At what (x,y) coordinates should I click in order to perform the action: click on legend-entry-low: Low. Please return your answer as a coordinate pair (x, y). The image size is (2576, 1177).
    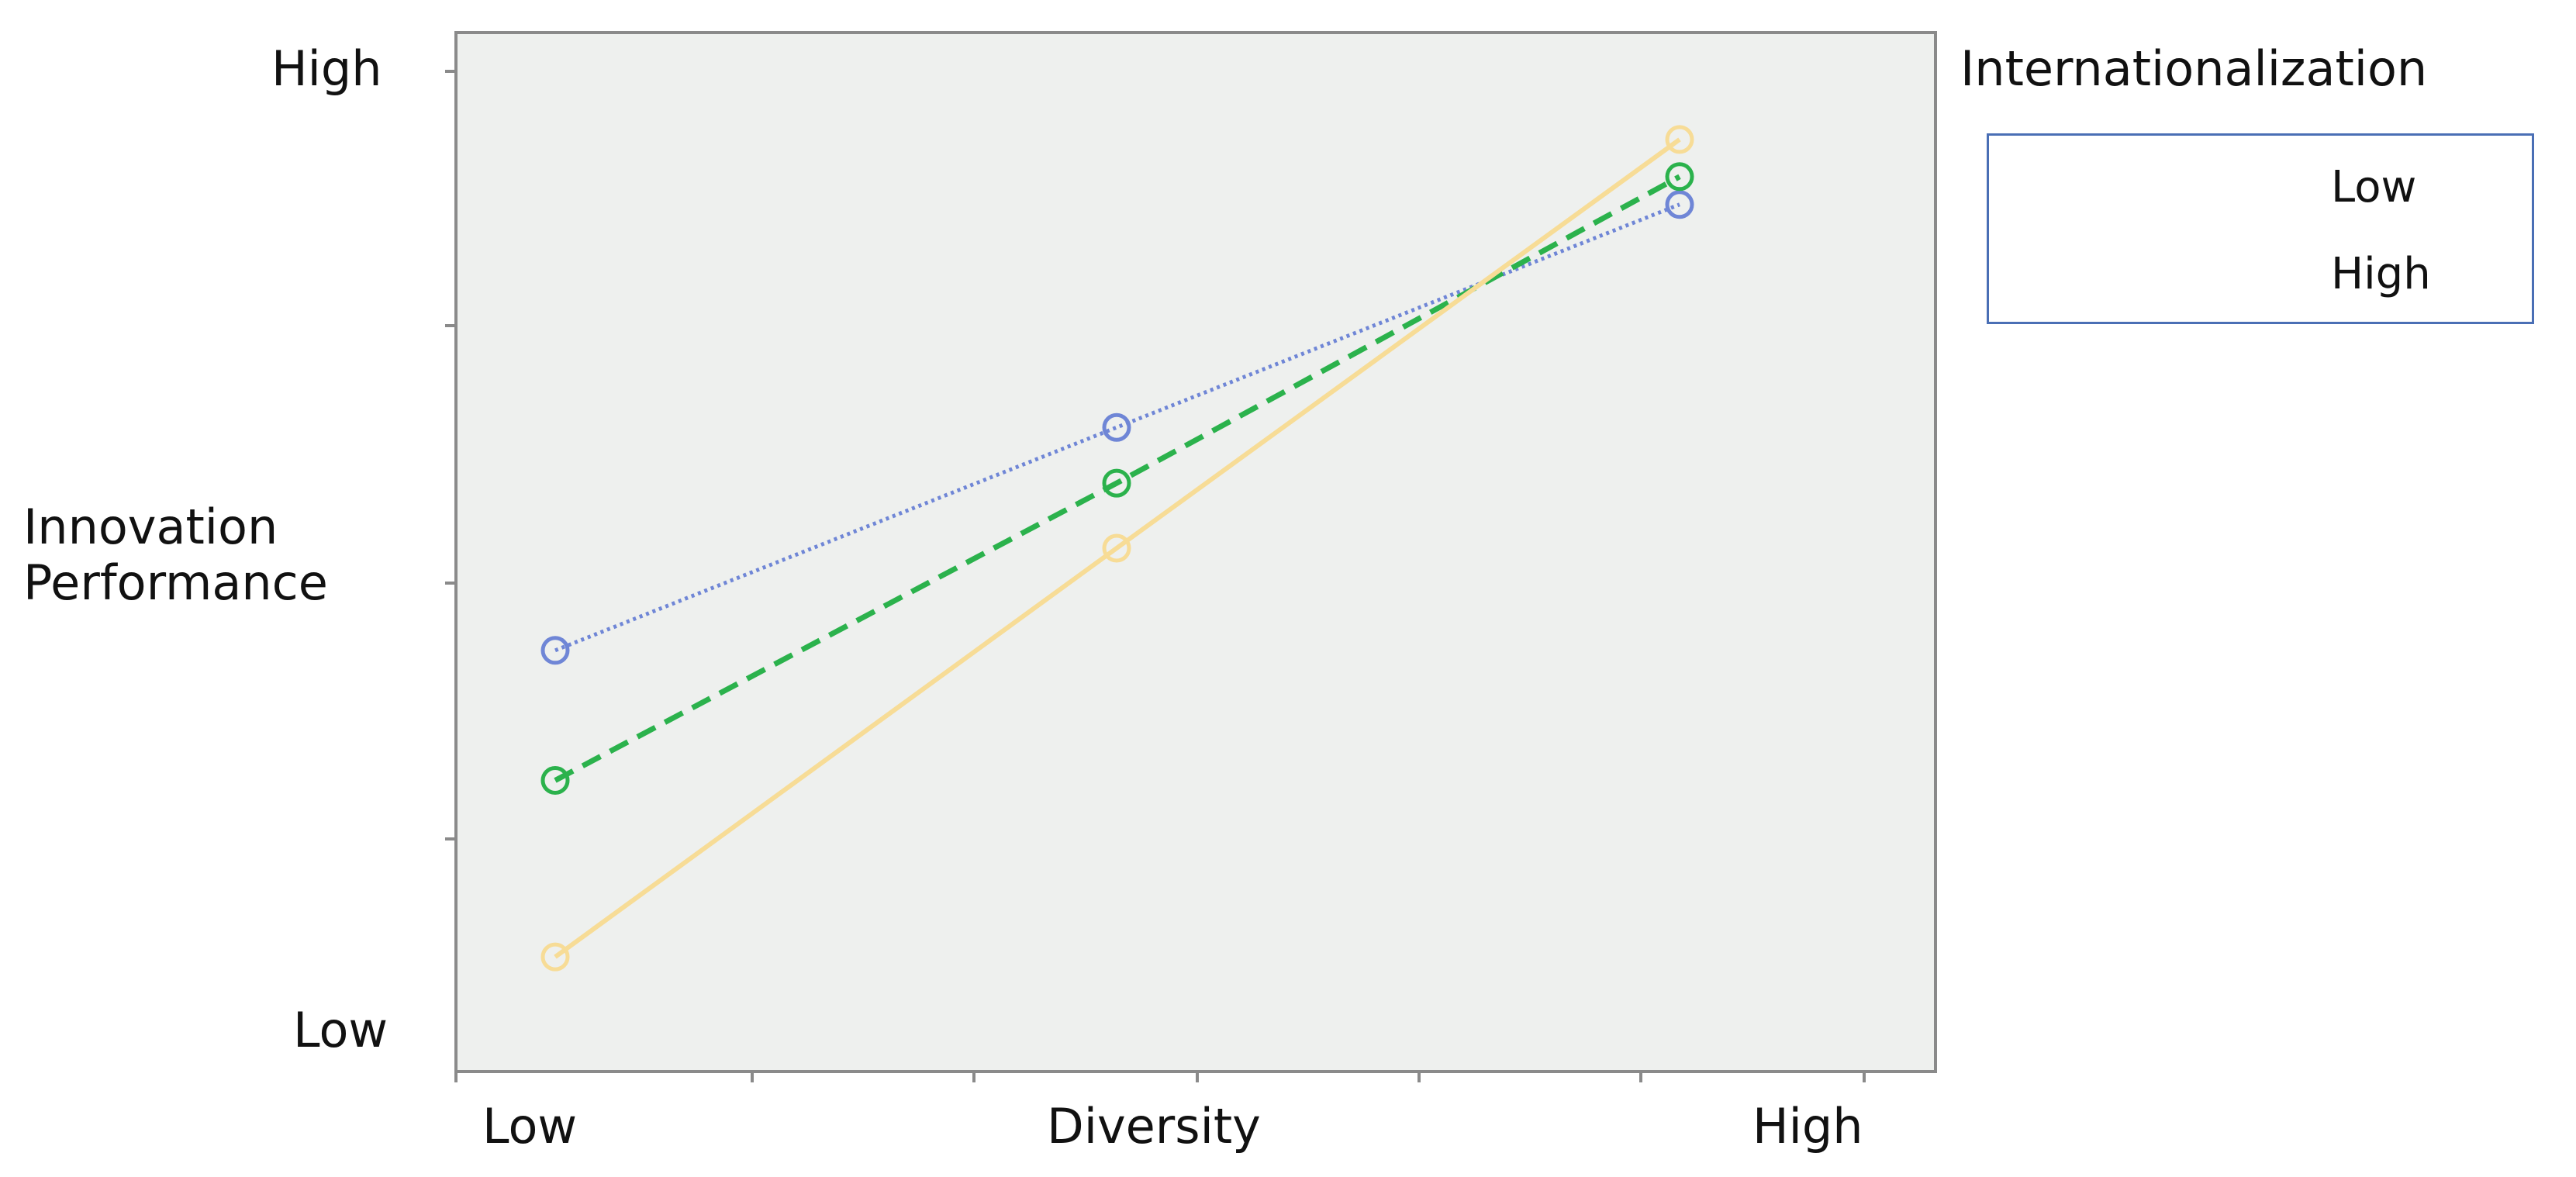
    Looking at the image, I should click on (2374, 187).